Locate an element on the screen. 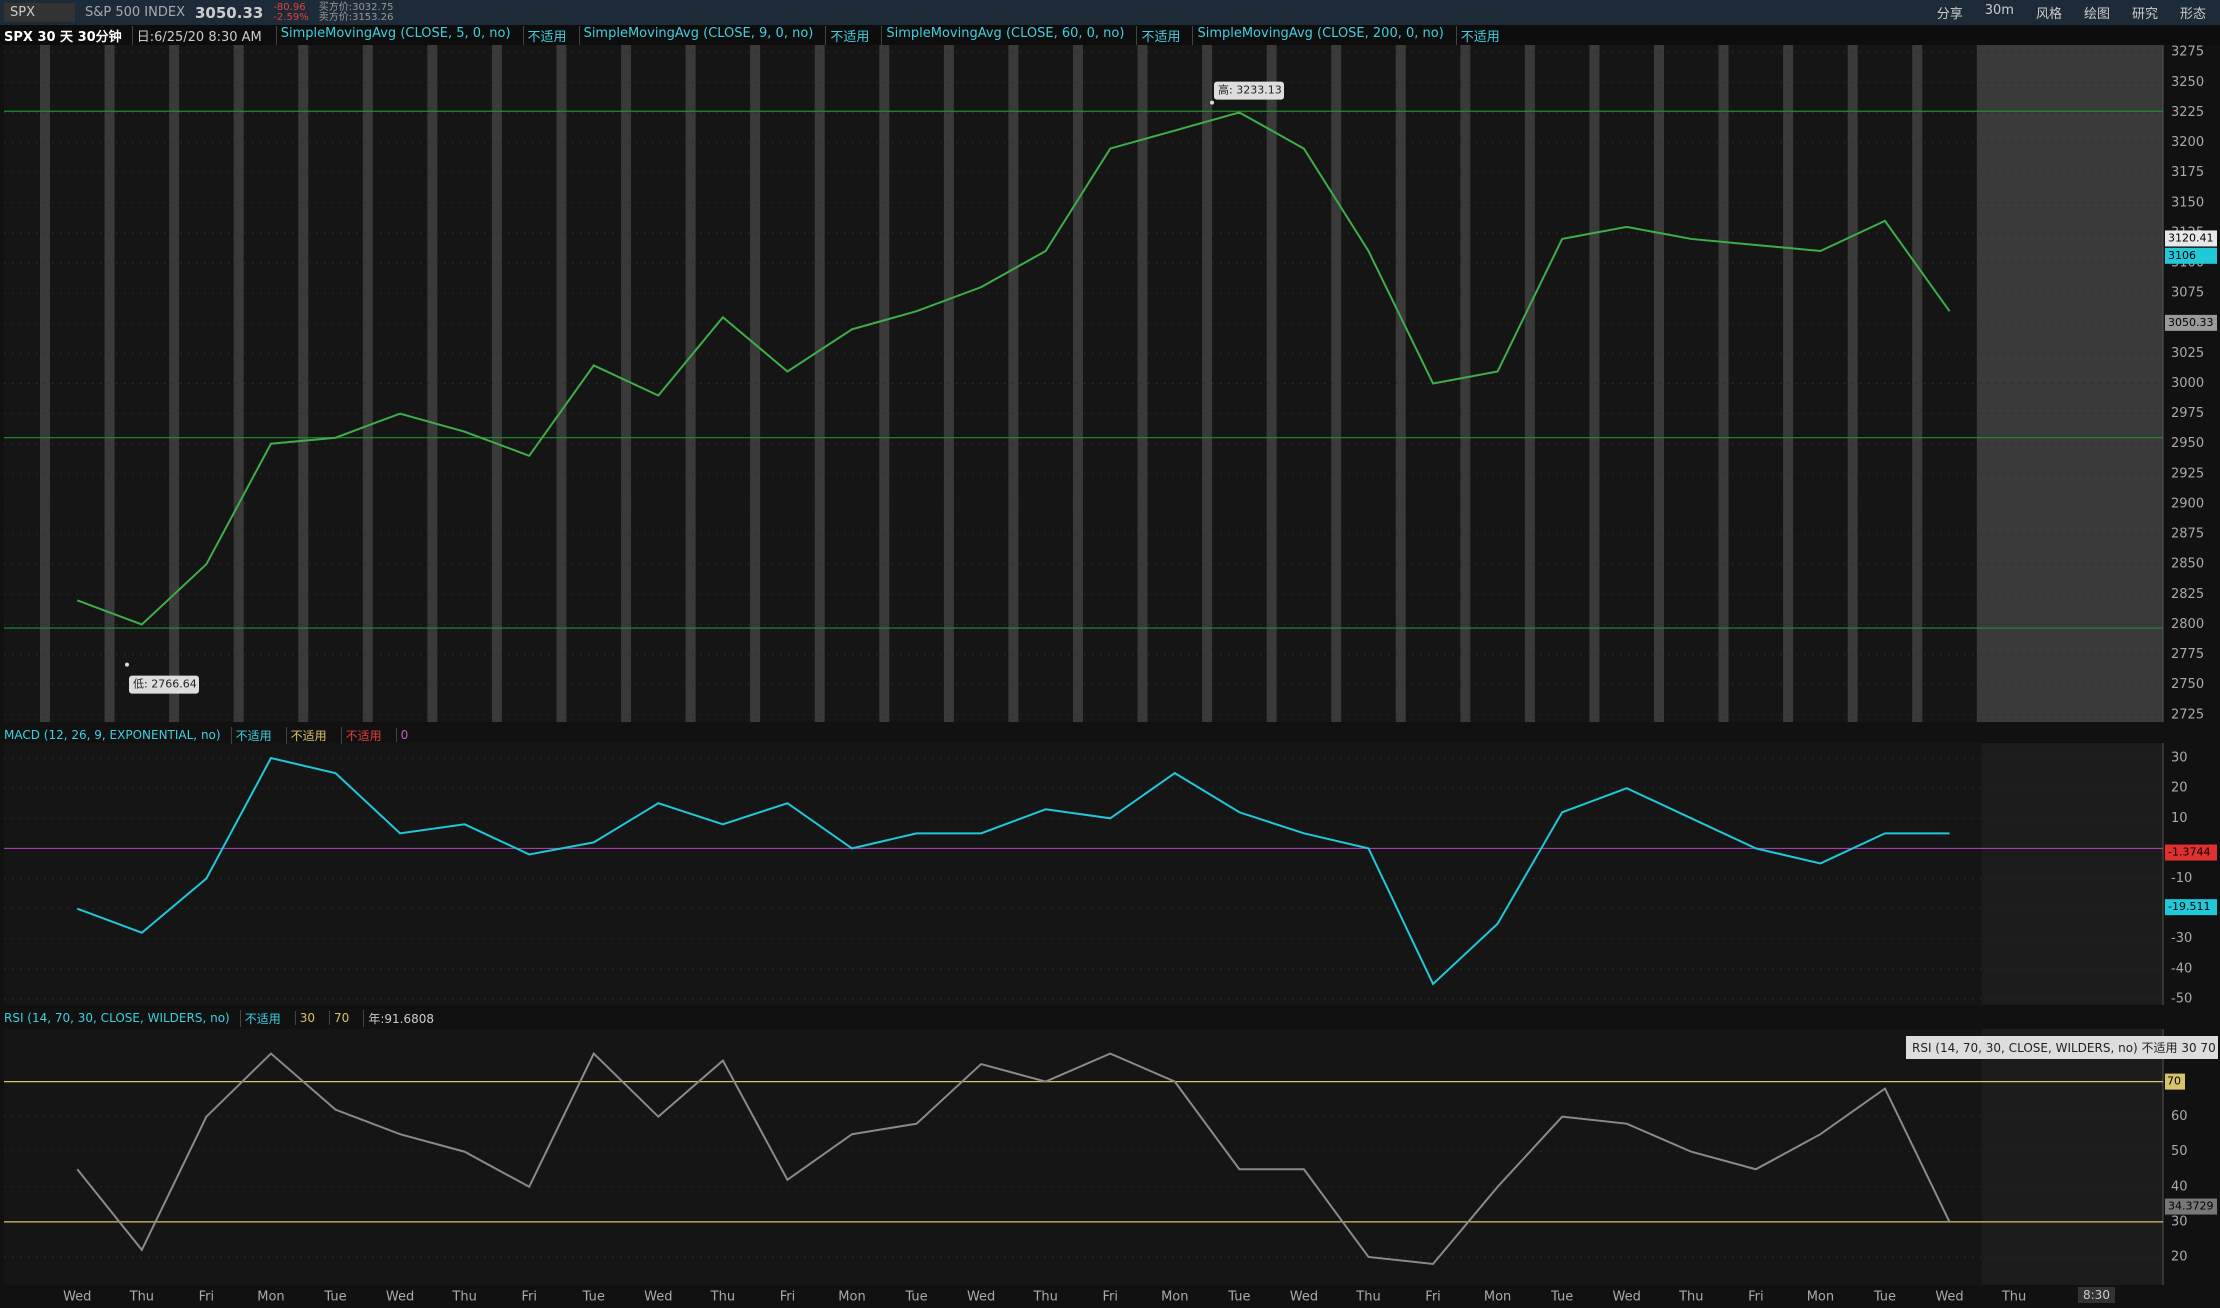 The image size is (2220, 1308). rsi-os: 30 is located at coordinates (306, 1018).